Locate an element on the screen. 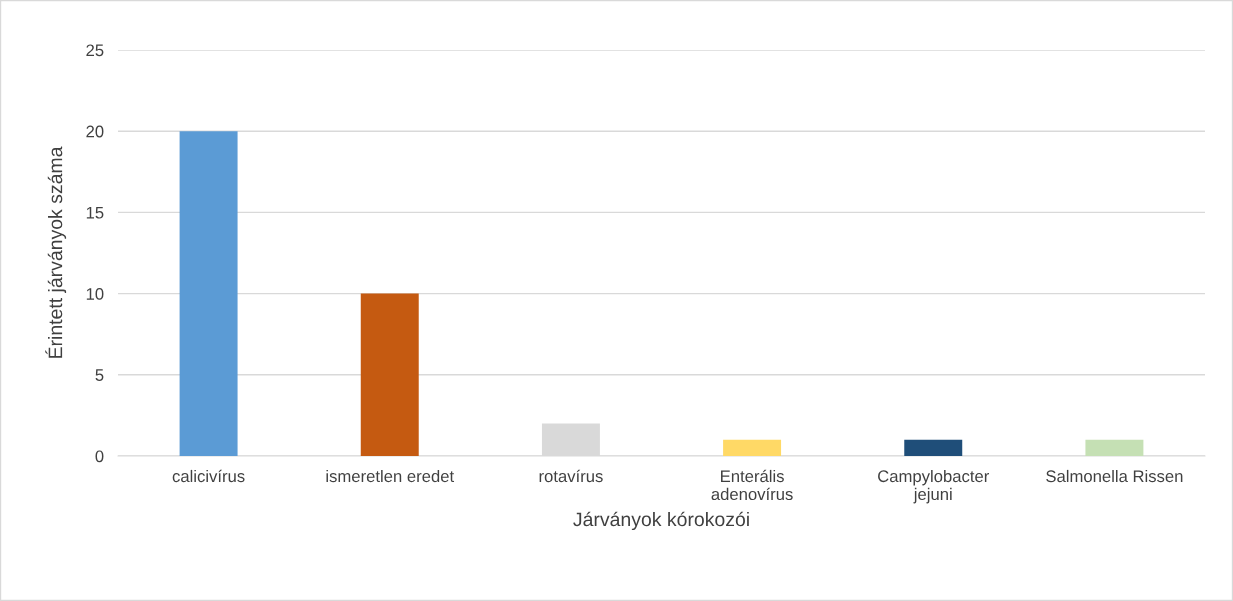 Image resolution: width=1233 pixels, height=601 pixels. x-tick-label: Enterális adenovírus is located at coordinates (752, 485).